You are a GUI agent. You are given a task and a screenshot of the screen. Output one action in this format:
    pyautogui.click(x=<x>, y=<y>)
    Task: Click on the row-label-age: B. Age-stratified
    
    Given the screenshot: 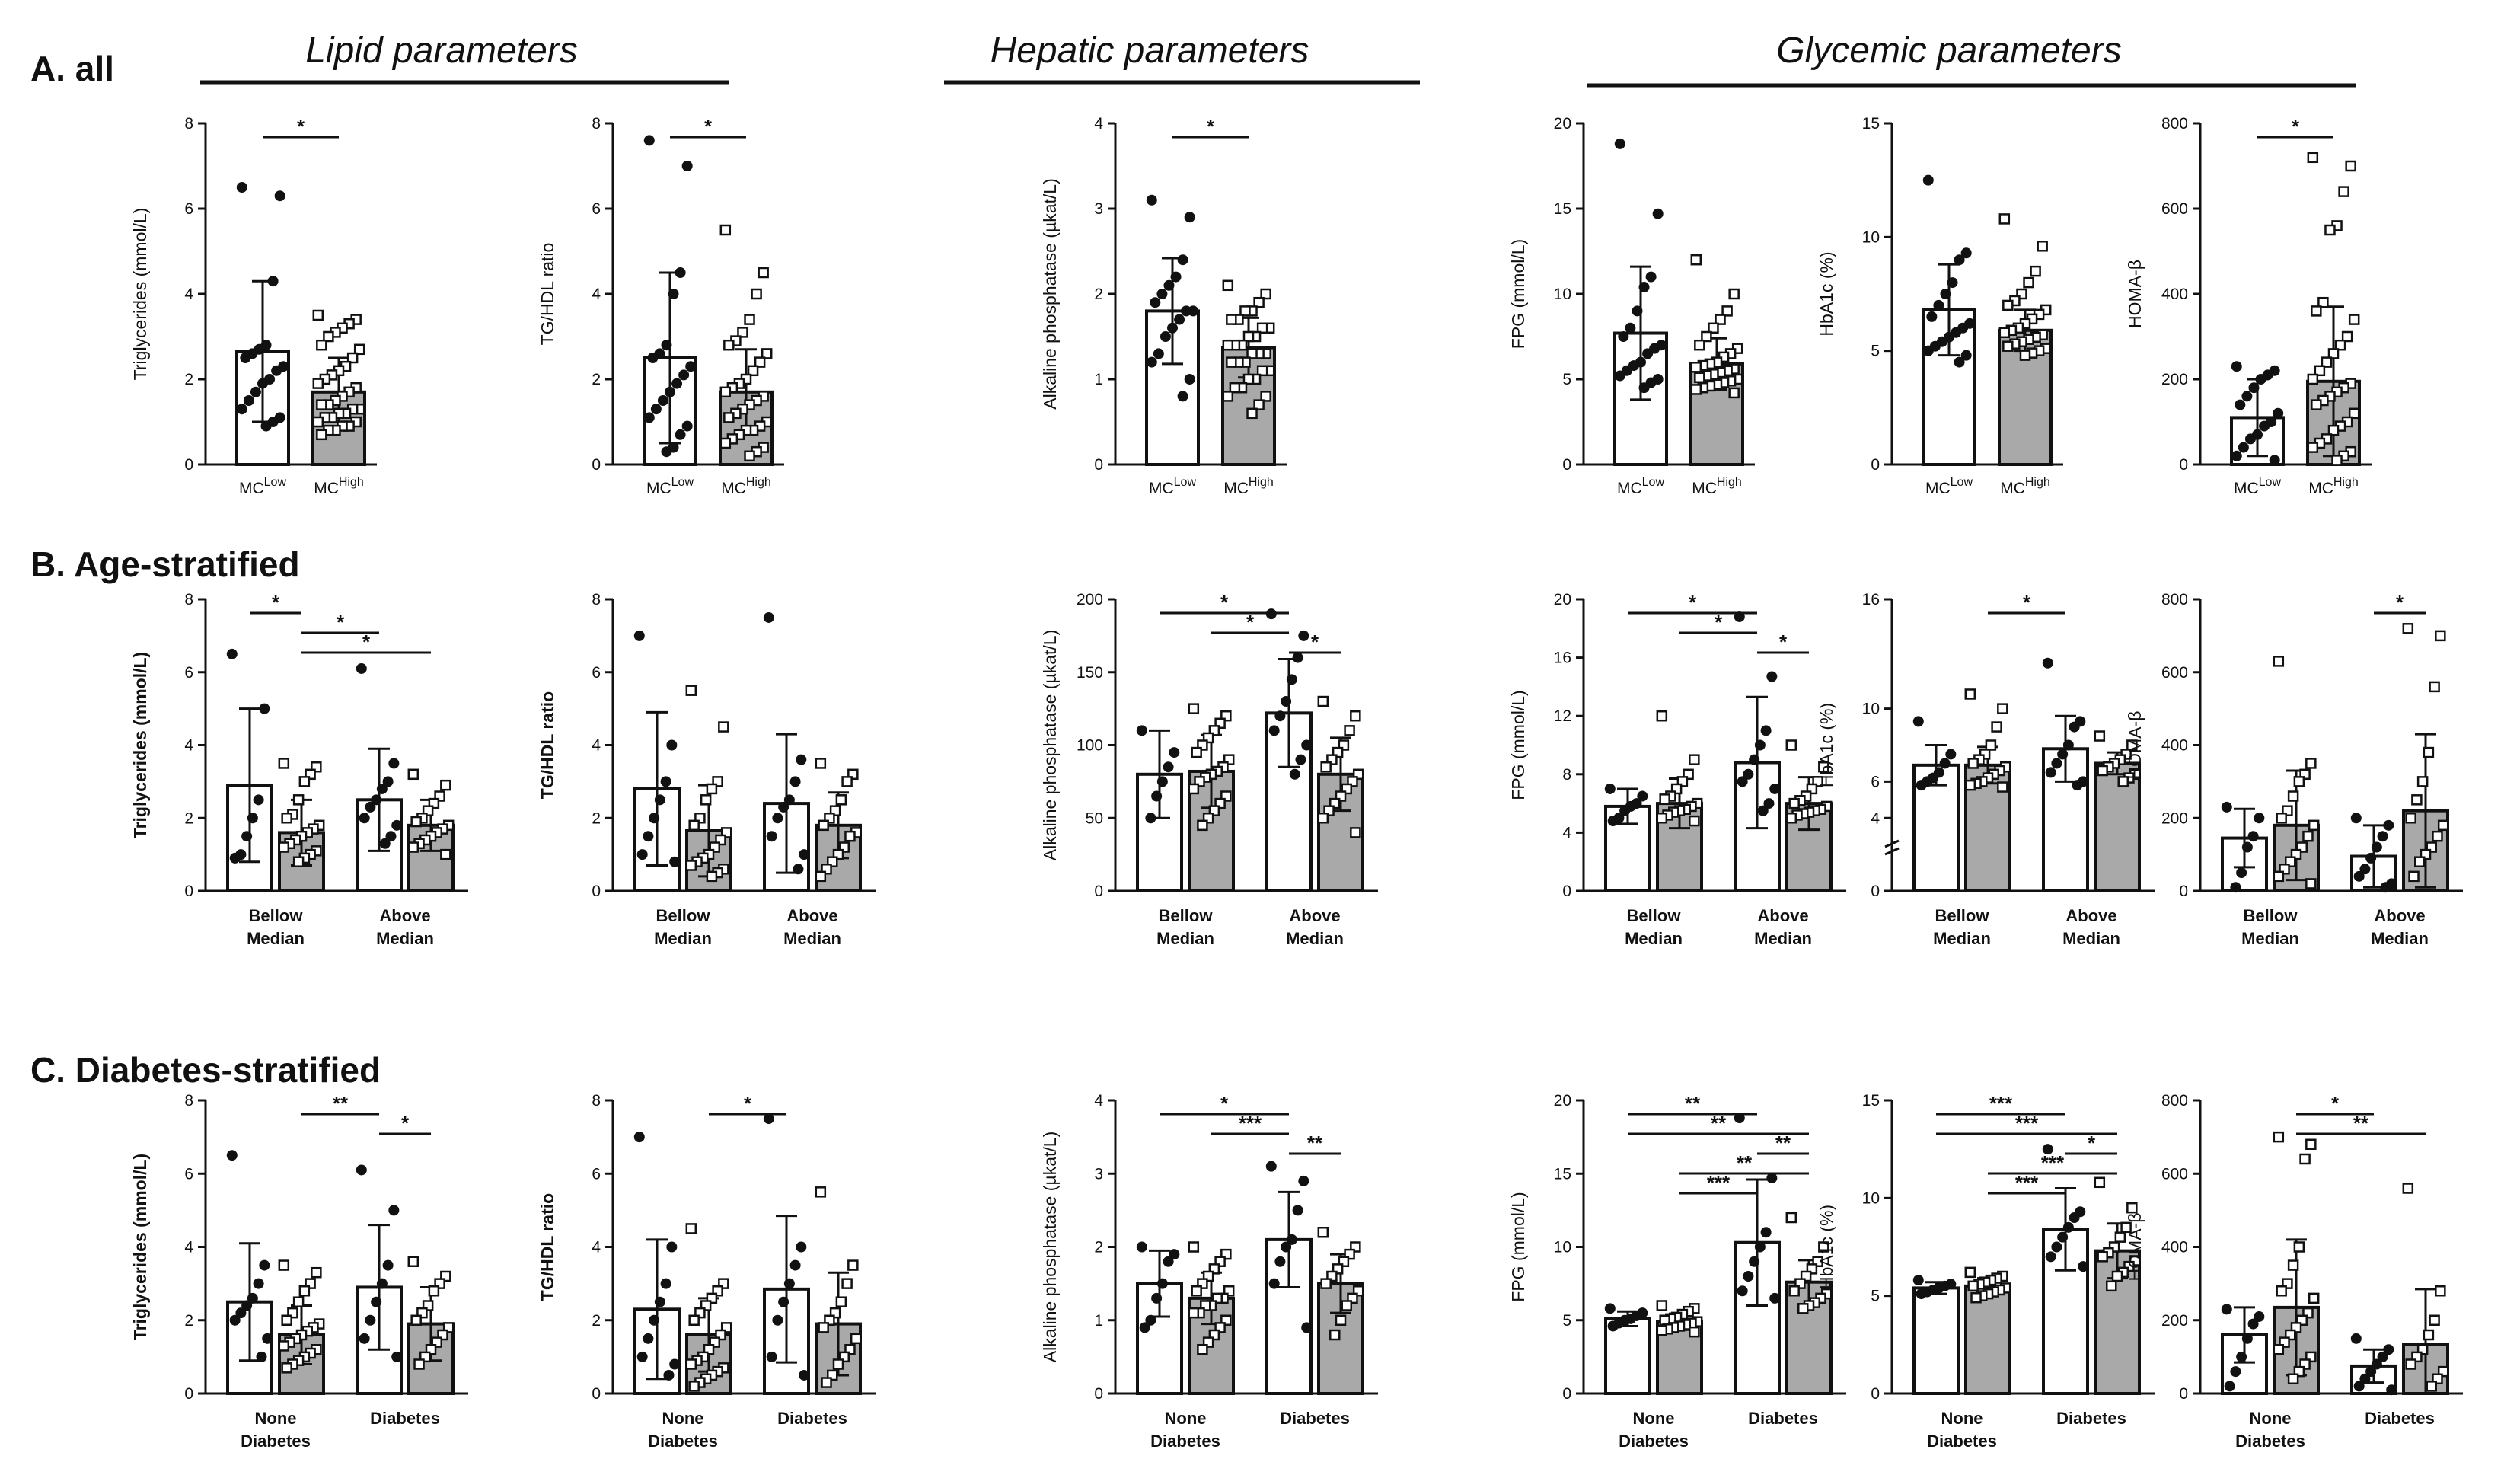 What is the action you would take?
    pyautogui.click(x=165, y=564)
    